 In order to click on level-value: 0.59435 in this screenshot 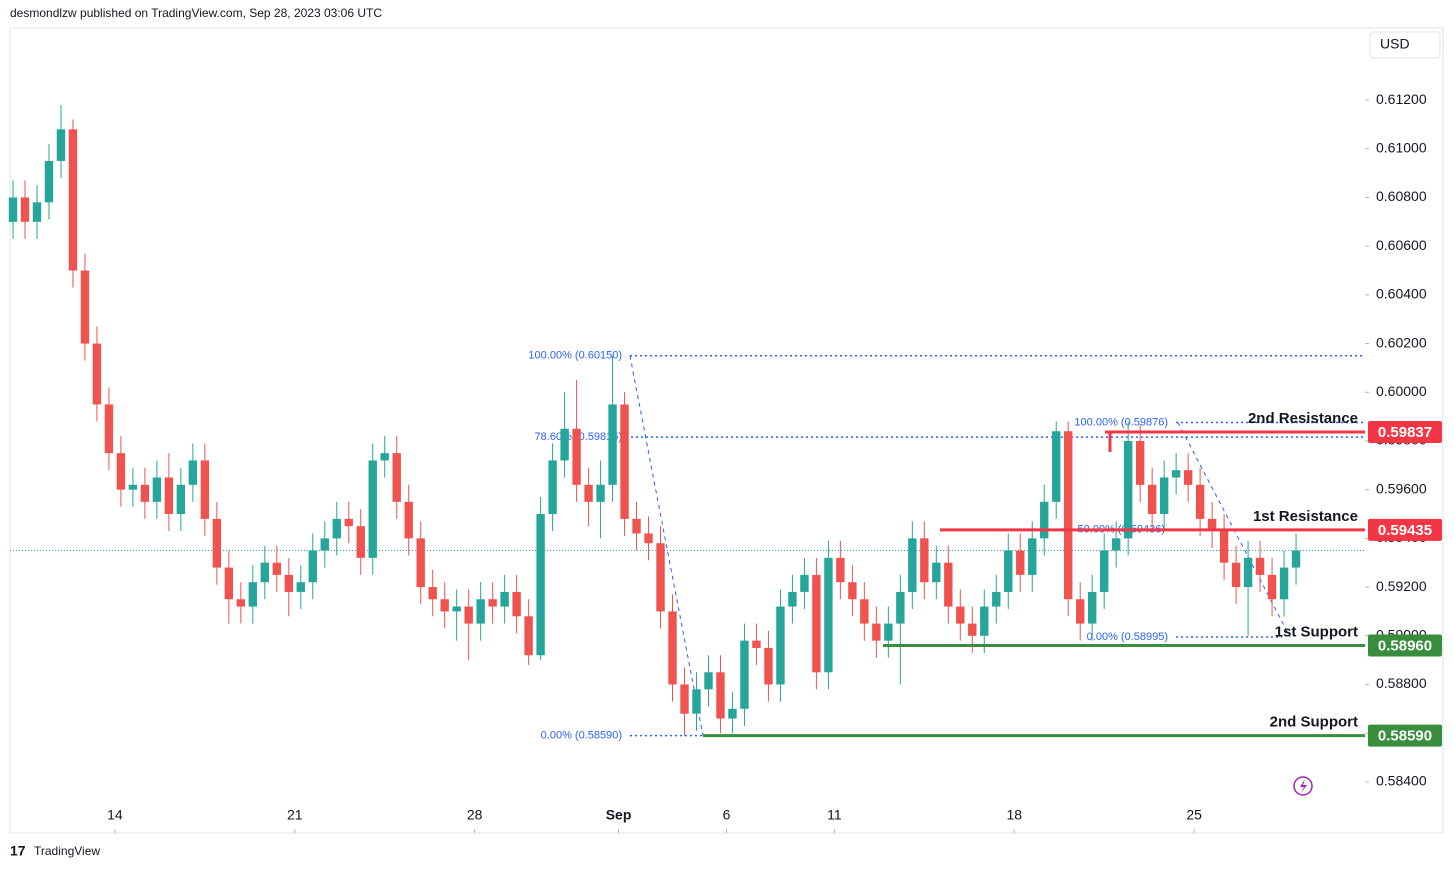, I will do `click(1405, 530)`.